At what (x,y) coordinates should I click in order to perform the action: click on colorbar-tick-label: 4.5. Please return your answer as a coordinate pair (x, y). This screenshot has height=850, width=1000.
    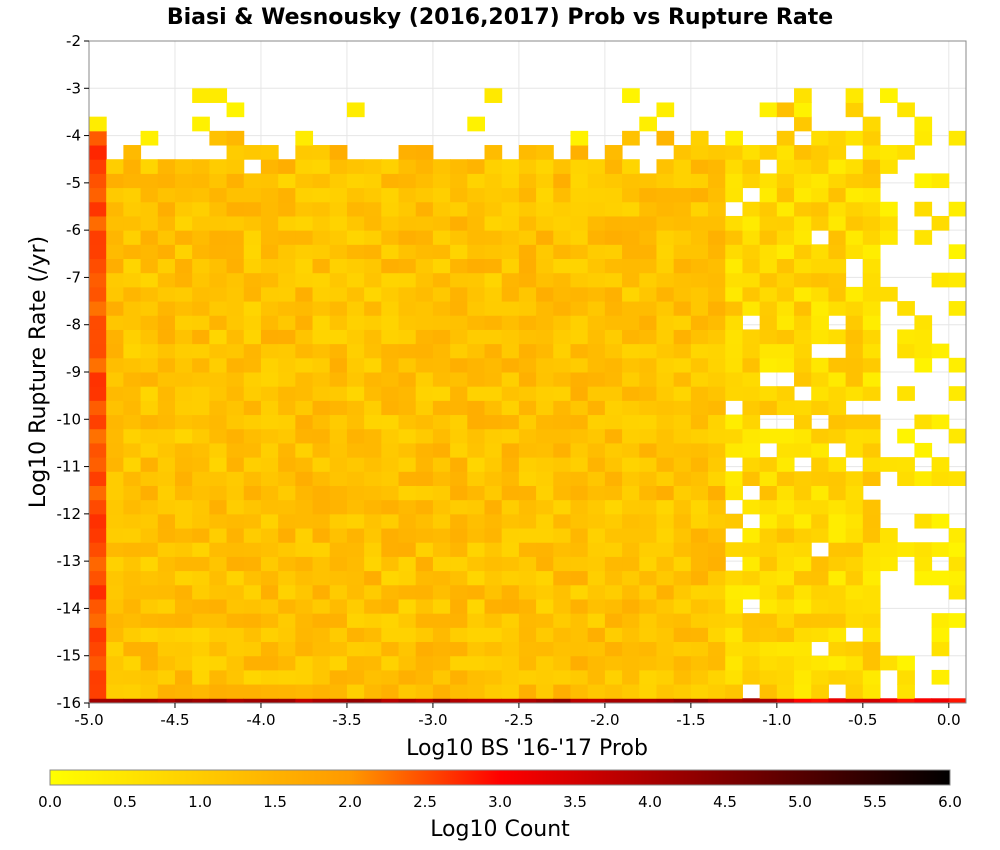
    Looking at the image, I should click on (725, 802).